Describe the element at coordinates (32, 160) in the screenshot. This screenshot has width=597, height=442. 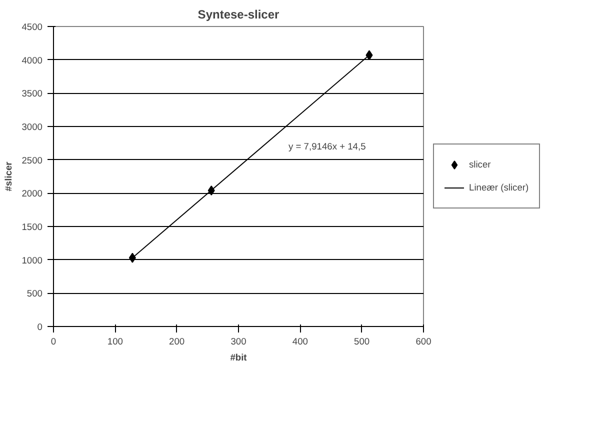
I see `y-tick-label: 2500` at that location.